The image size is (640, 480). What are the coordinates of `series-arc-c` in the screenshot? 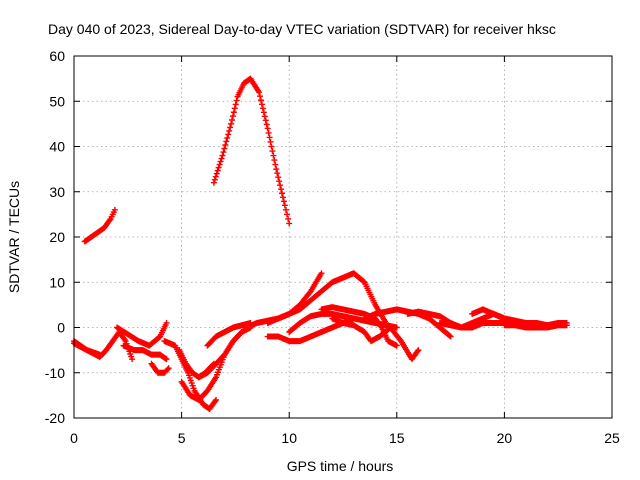 It's located at (99, 225).